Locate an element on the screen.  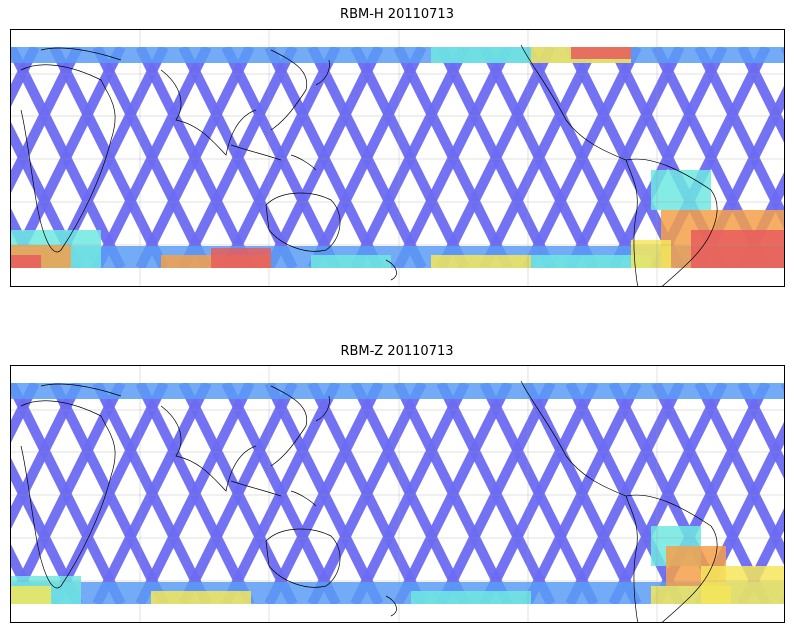
bottom-panel-title: RBM-Z 20110713 is located at coordinates (397, 351).